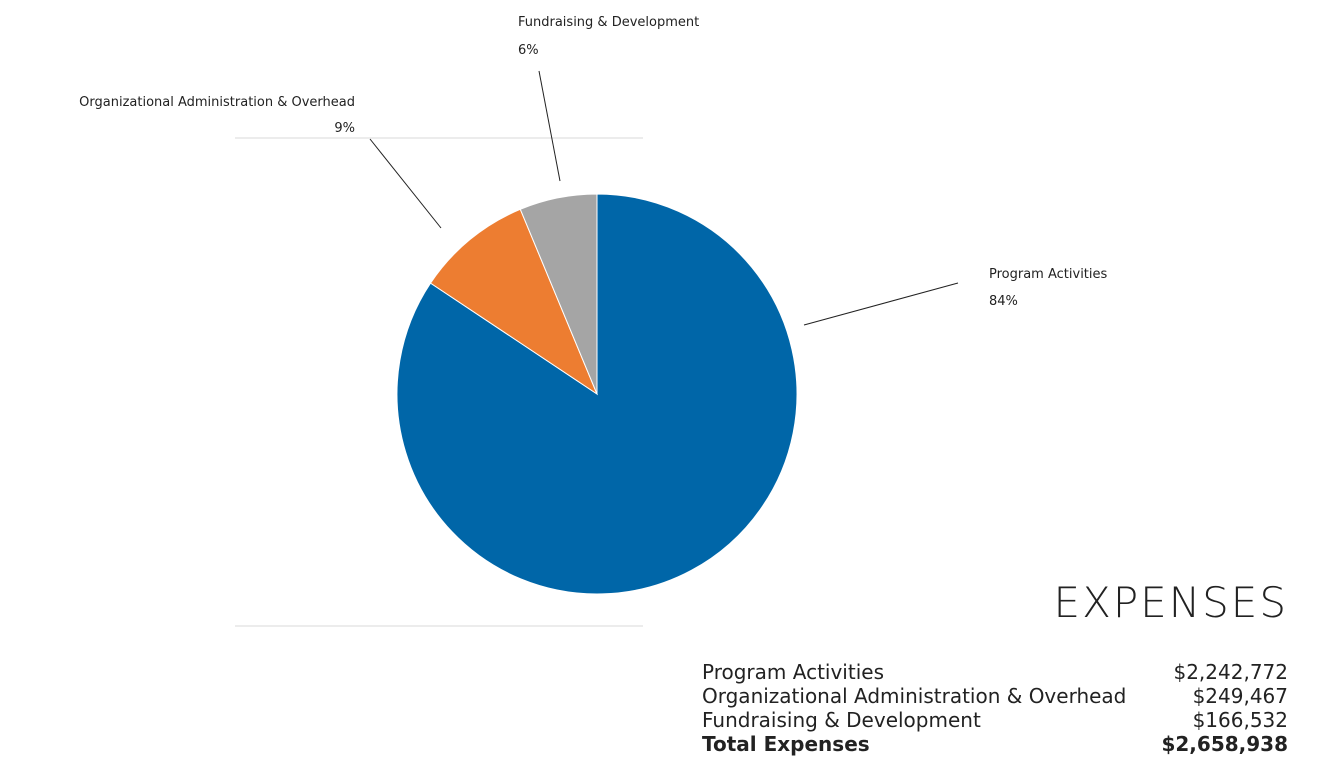  I want to click on expenses-heading: EXPENSES, so click(1170, 602).